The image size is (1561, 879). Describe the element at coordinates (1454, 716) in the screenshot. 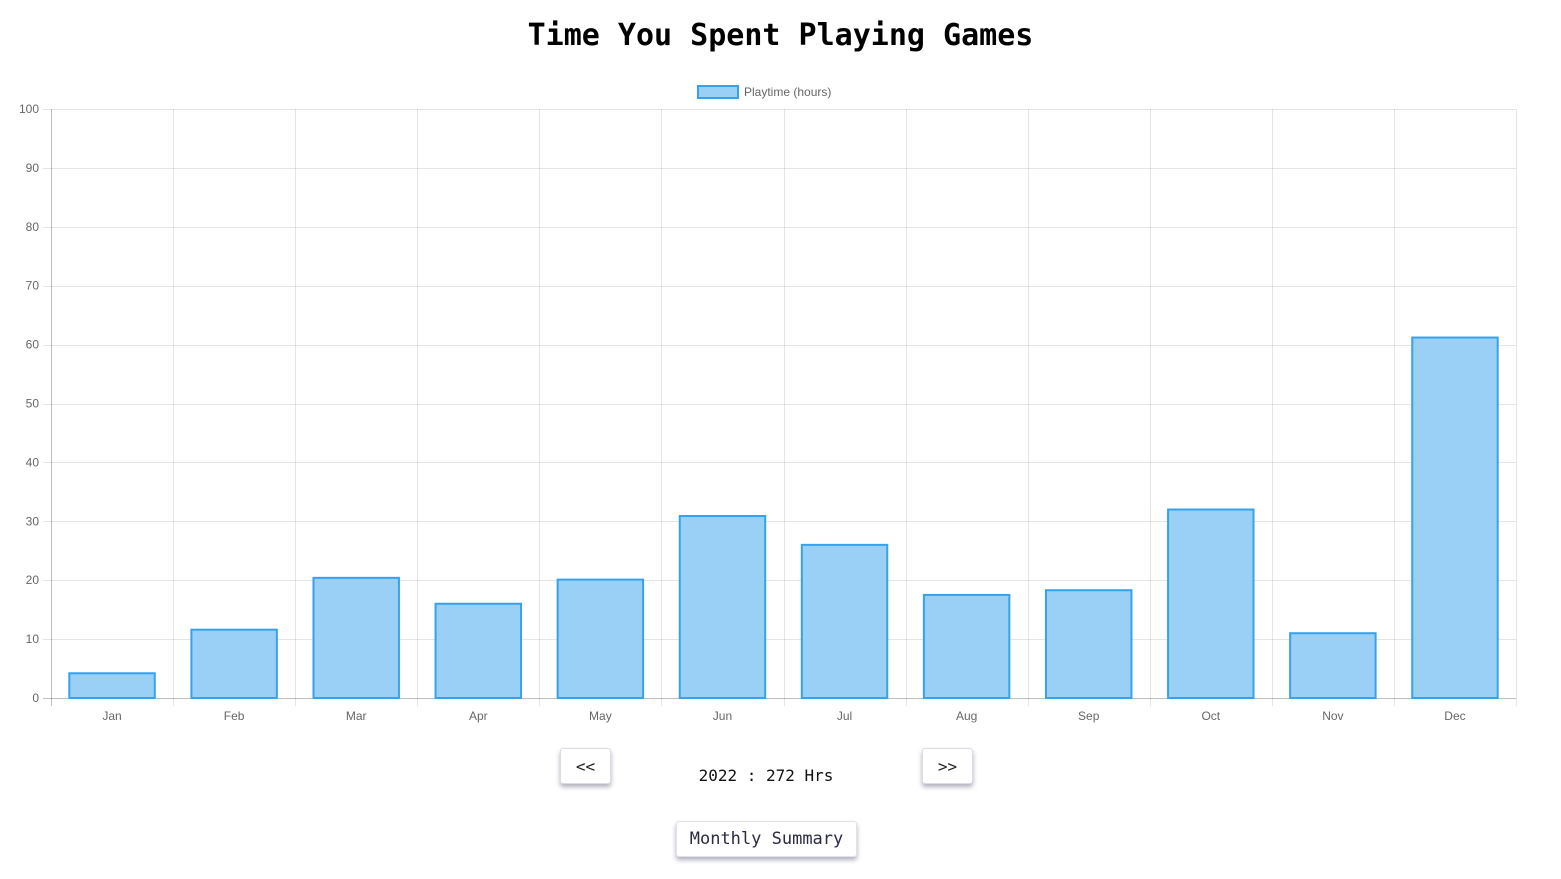

I see `x-tick-label: Dec` at that location.